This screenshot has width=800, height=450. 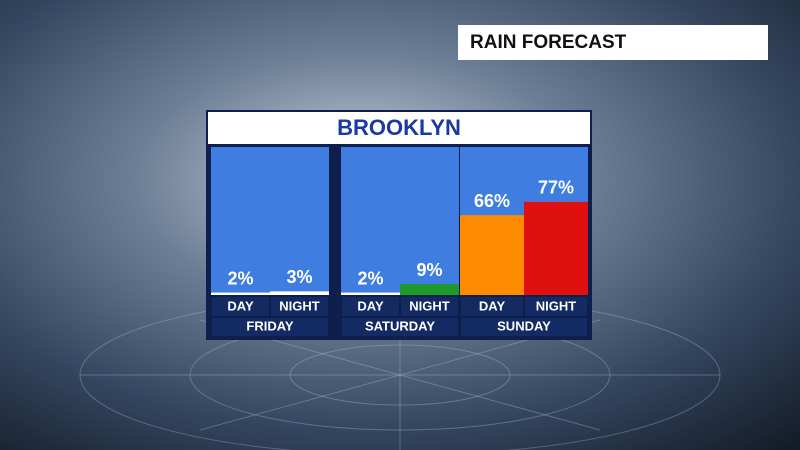 I want to click on value-label: 77%, so click(x=556, y=188).